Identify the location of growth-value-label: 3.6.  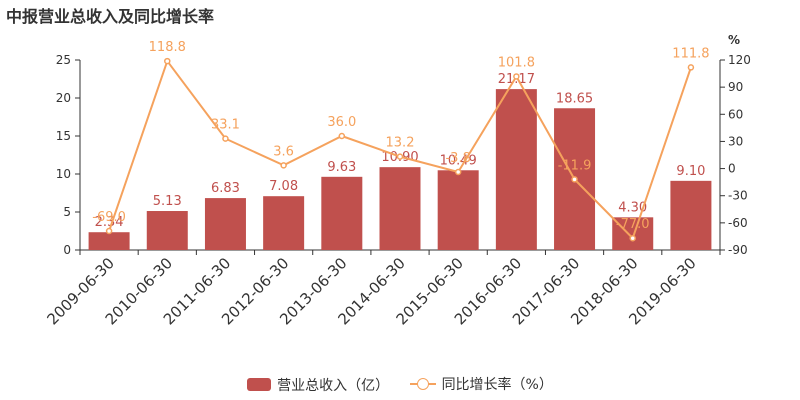
(283, 151).